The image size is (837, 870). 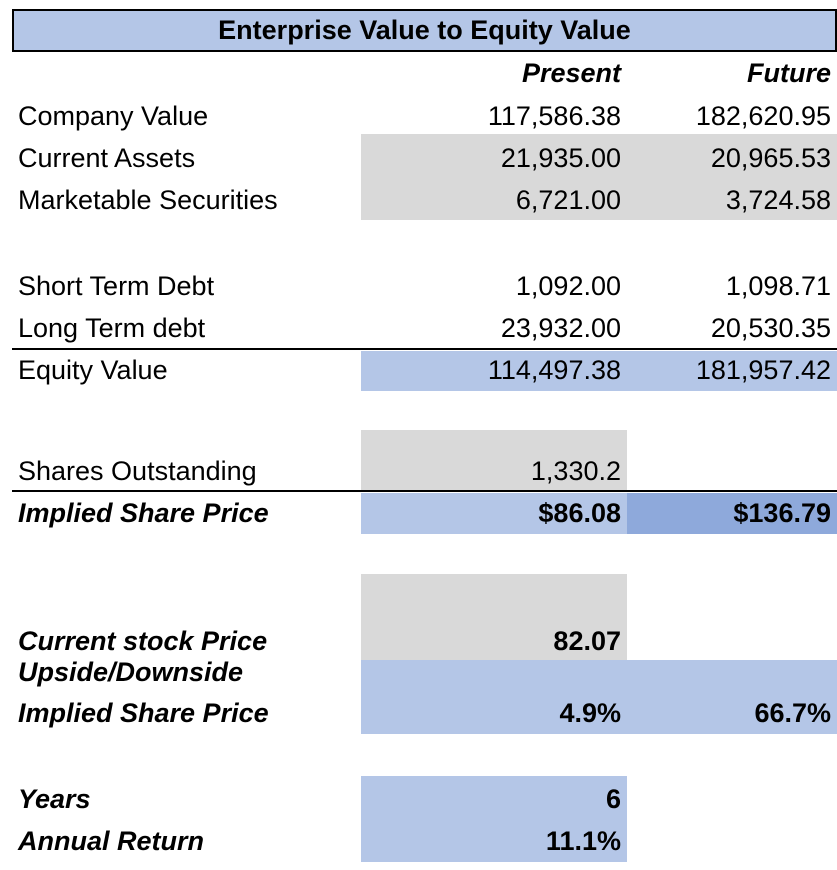 What do you see at coordinates (613, 799) in the screenshot?
I see `years-present: 6` at bounding box center [613, 799].